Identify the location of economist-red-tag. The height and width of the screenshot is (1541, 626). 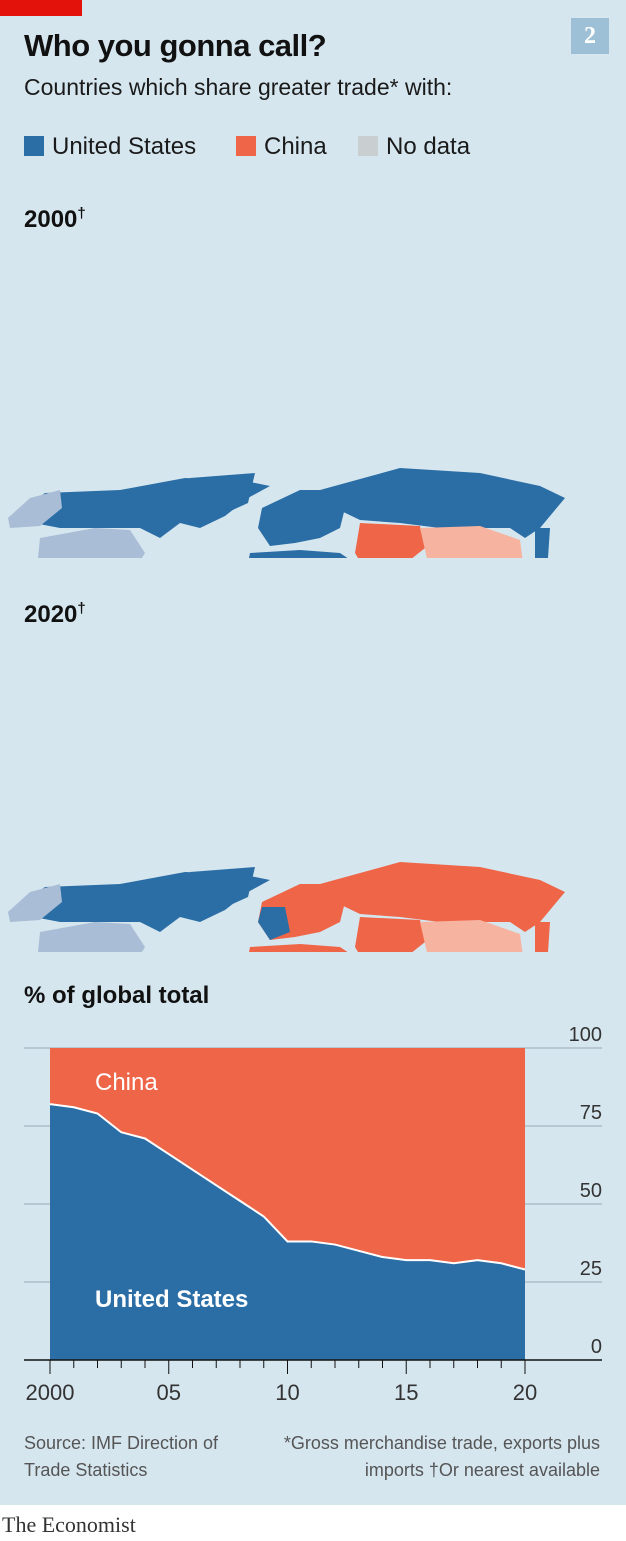
(41, 8).